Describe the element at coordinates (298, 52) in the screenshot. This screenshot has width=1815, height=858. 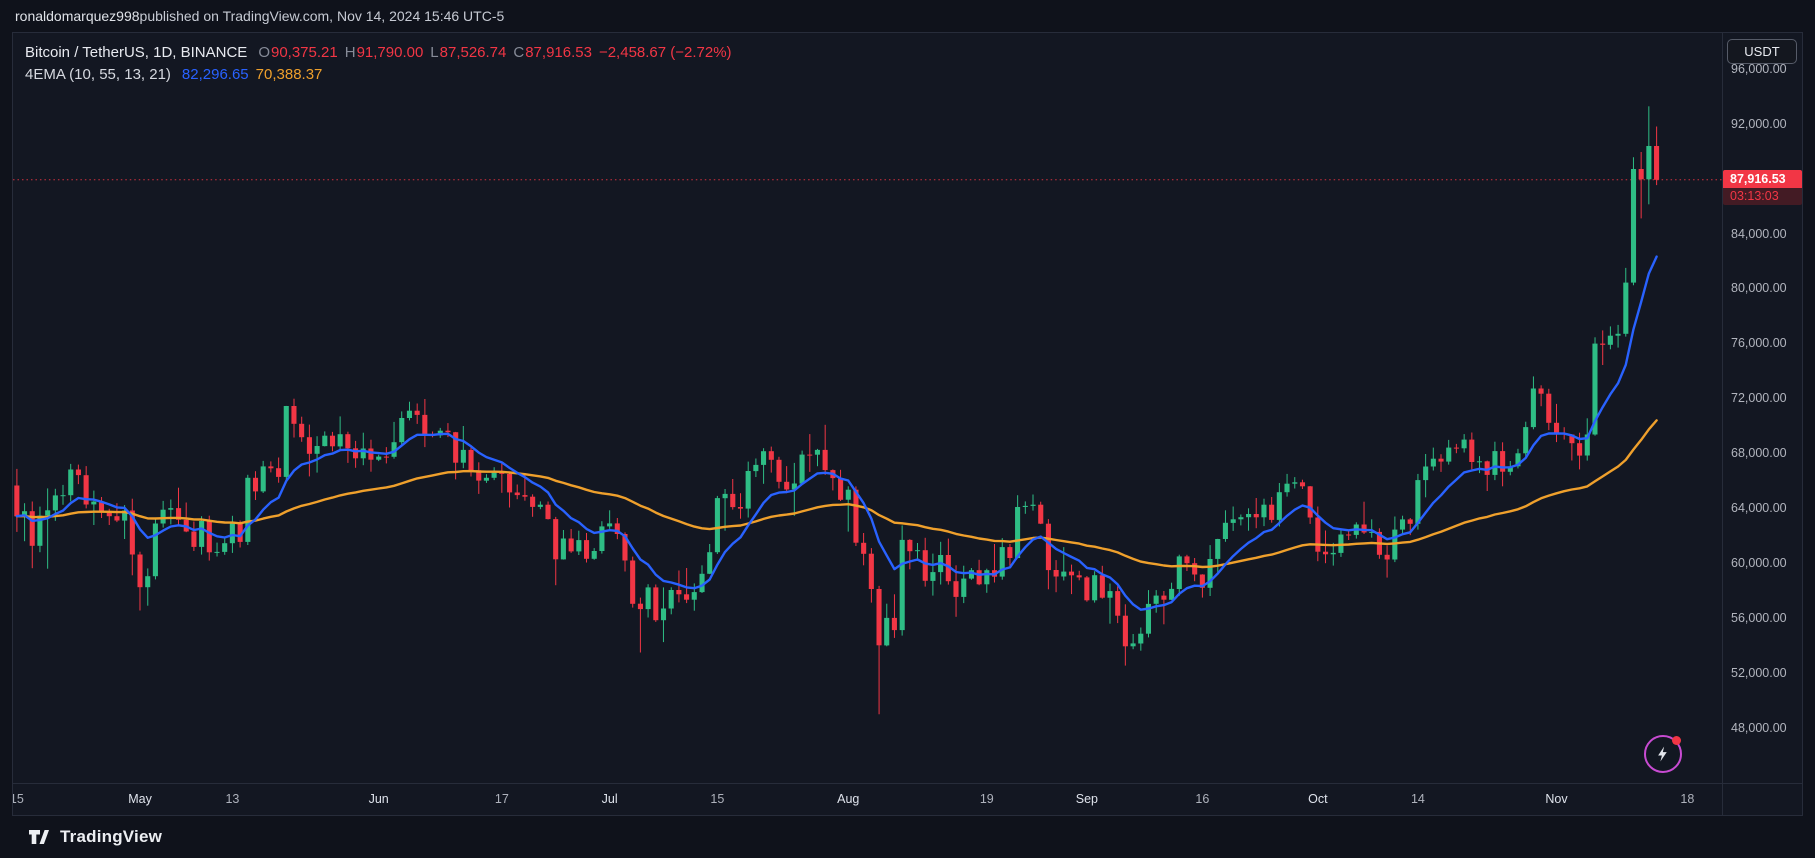
I see `open-value: O90,375.21` at that location.